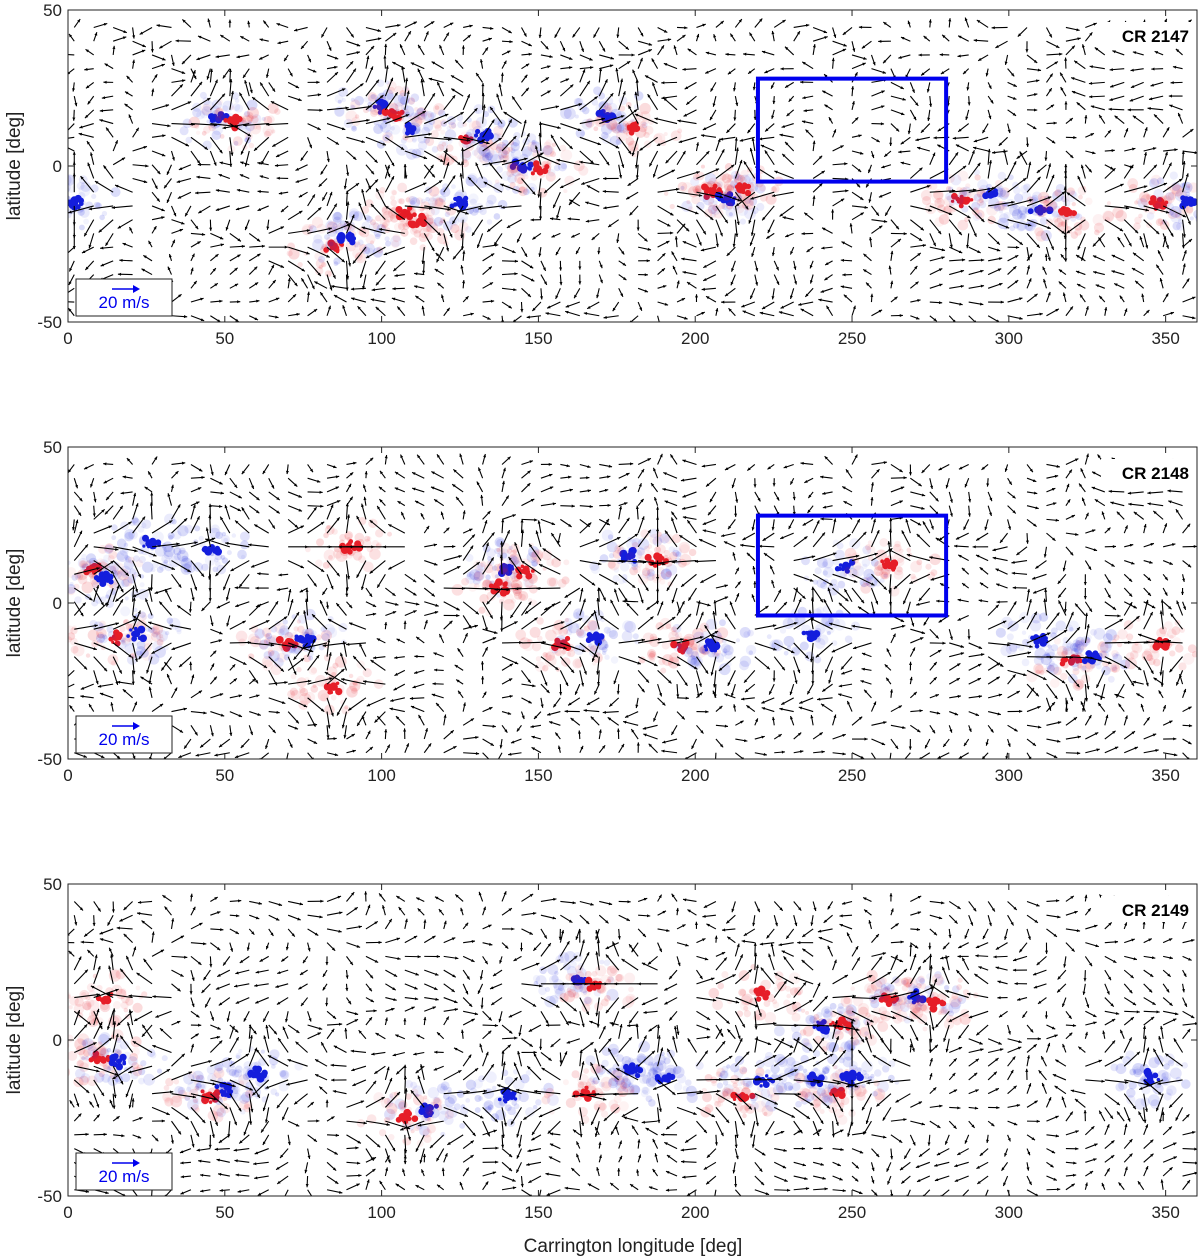 The image size is (1200, 1259). What do you see at coordinates (1155, 910) in the screenshot?
I see `rotation-label: CR 2149` at bounding box center [1155, 910].